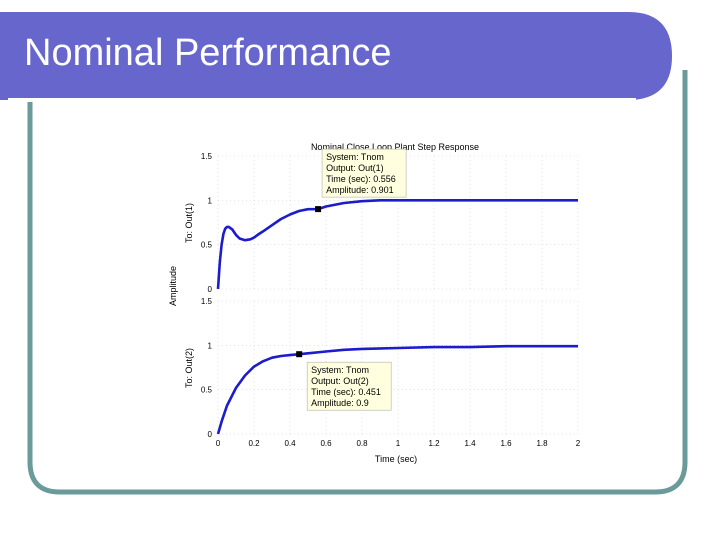  I want to click on chart-title: Nominal Close Loop Plant Step Response, so click(395, 147).